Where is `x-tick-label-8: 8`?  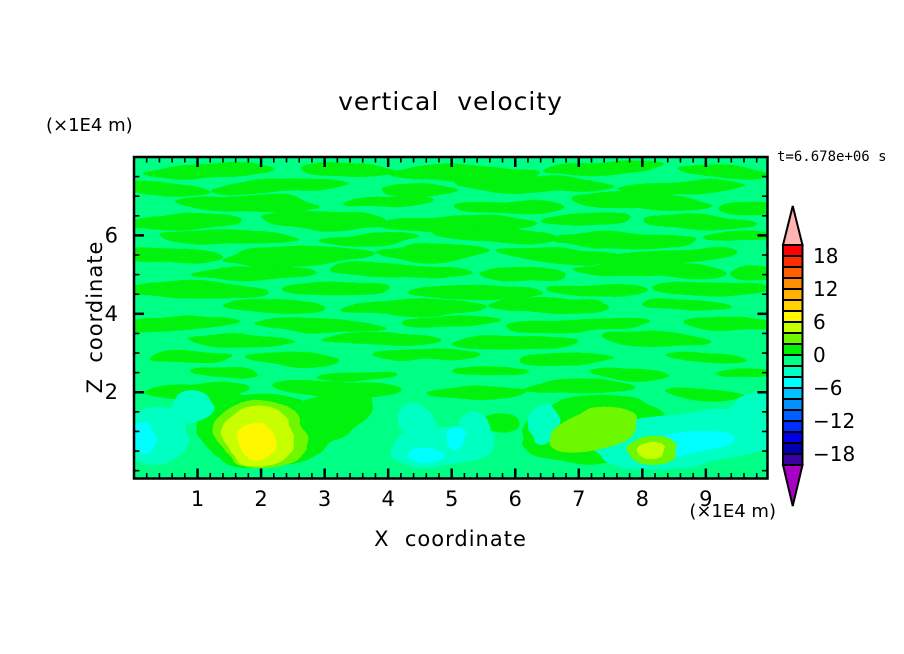
x-tick-label-8: 8 is located at coordinates (642, 499).